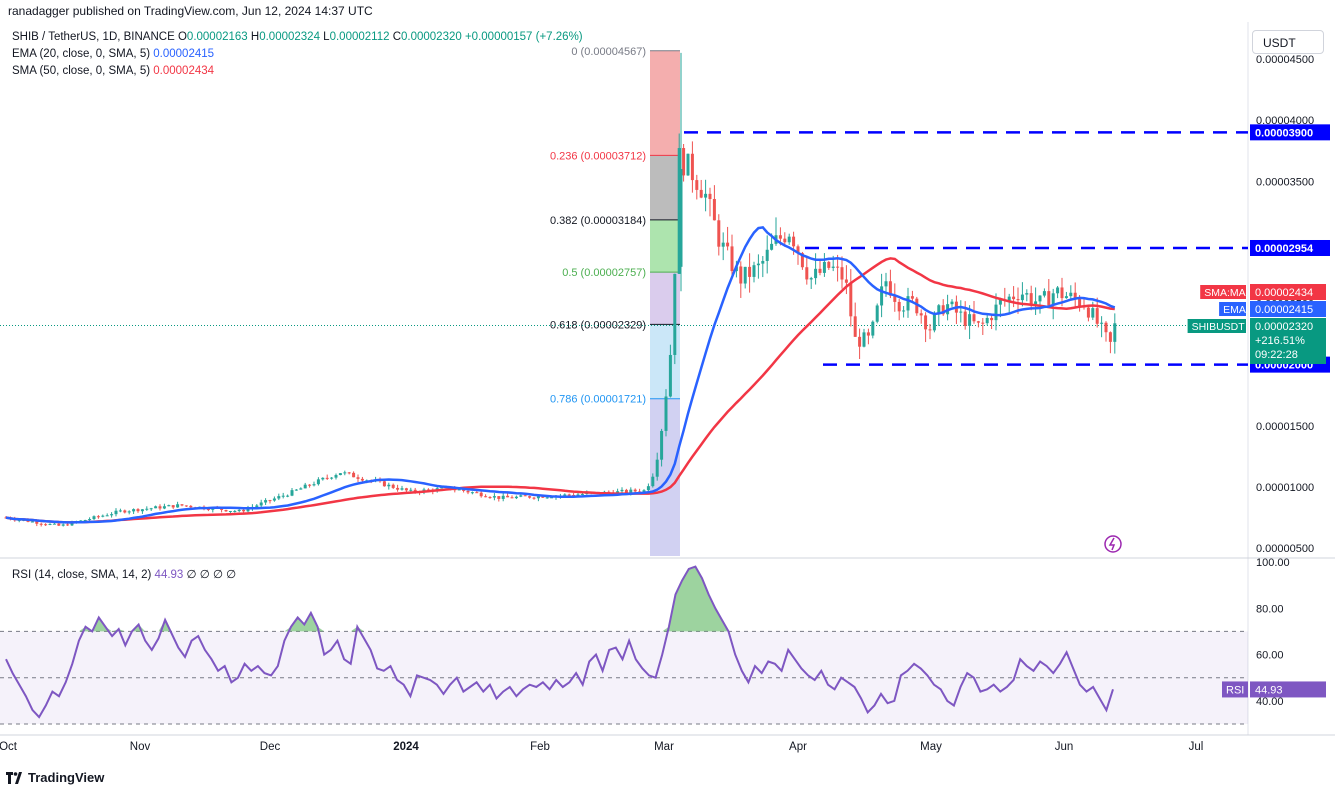 The height and width of the screenshot is (792, 1335). Describe the element at coordinates (66, 777) in the screenshot. I see `footer-brand-label: TradingView` at that location.